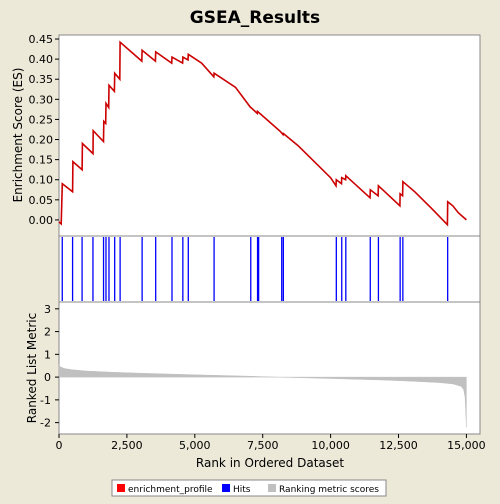  What do you see at coordinates (45, 423) in the screenshot?
I see `ranking-y-tick-label: -2` at bounding box center [45, 423].